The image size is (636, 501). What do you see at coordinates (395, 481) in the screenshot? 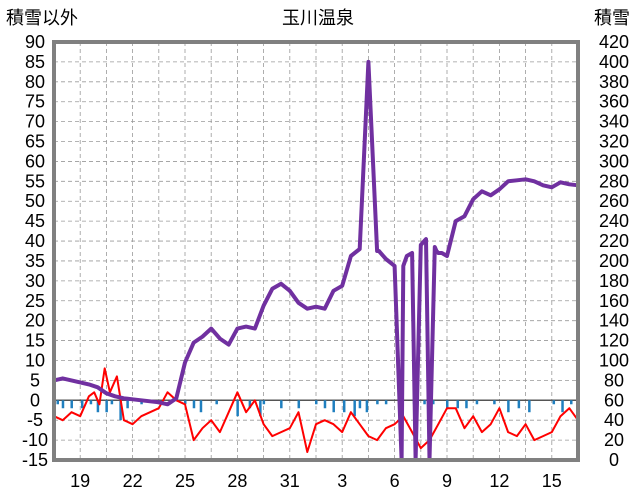
I see `x-tick-label: 6` at bounding box center [395, 481].